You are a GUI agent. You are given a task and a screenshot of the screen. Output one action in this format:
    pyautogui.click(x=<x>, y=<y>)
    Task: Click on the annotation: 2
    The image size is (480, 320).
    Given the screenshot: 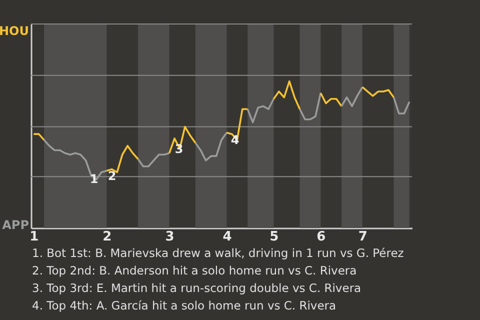 What is the action you would take?
    pyautogui.click(x=112, y=176)
    